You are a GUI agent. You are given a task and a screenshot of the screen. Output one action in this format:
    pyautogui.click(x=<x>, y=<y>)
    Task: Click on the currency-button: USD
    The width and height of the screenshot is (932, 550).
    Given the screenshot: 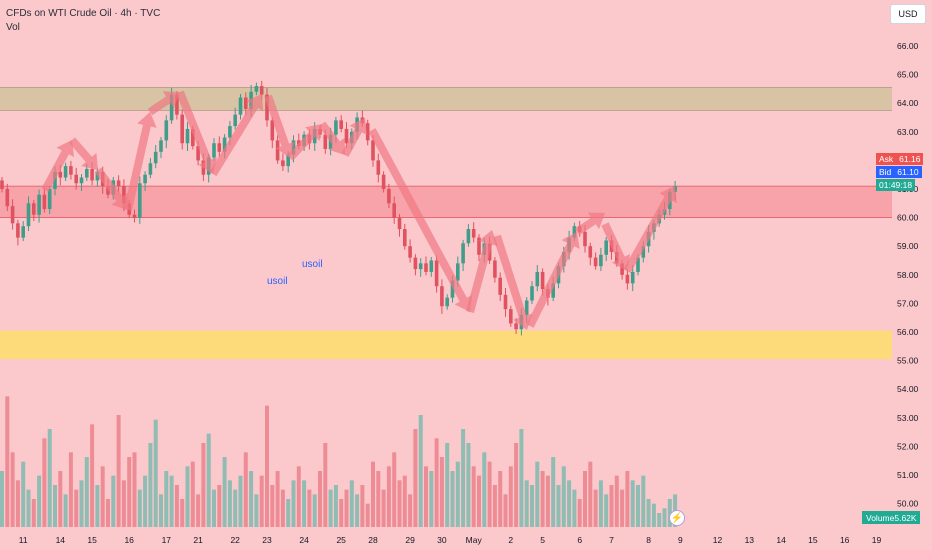 What is the action you would take?
    pyautogui.click(x=908, y=14)
    